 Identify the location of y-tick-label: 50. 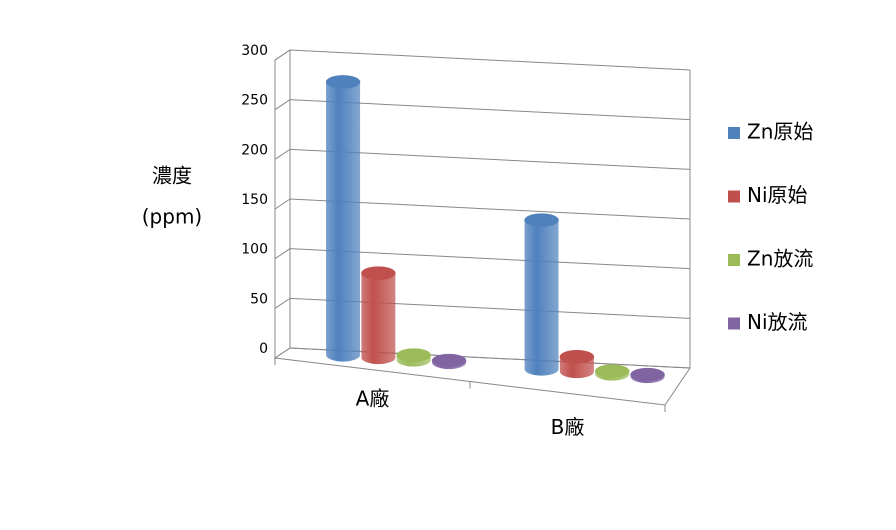
(259, 299).